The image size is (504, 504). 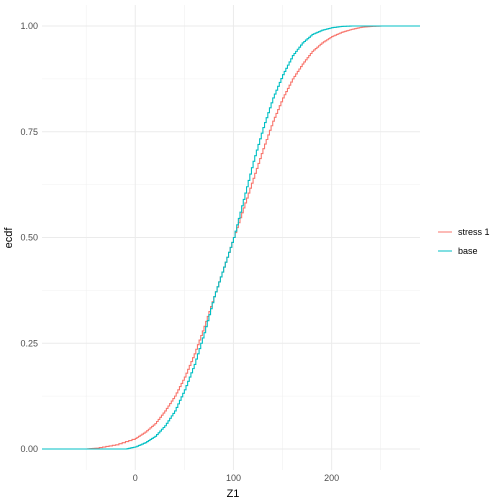 I want to click on x-tick-label: 0, so click(x=135, y=478).